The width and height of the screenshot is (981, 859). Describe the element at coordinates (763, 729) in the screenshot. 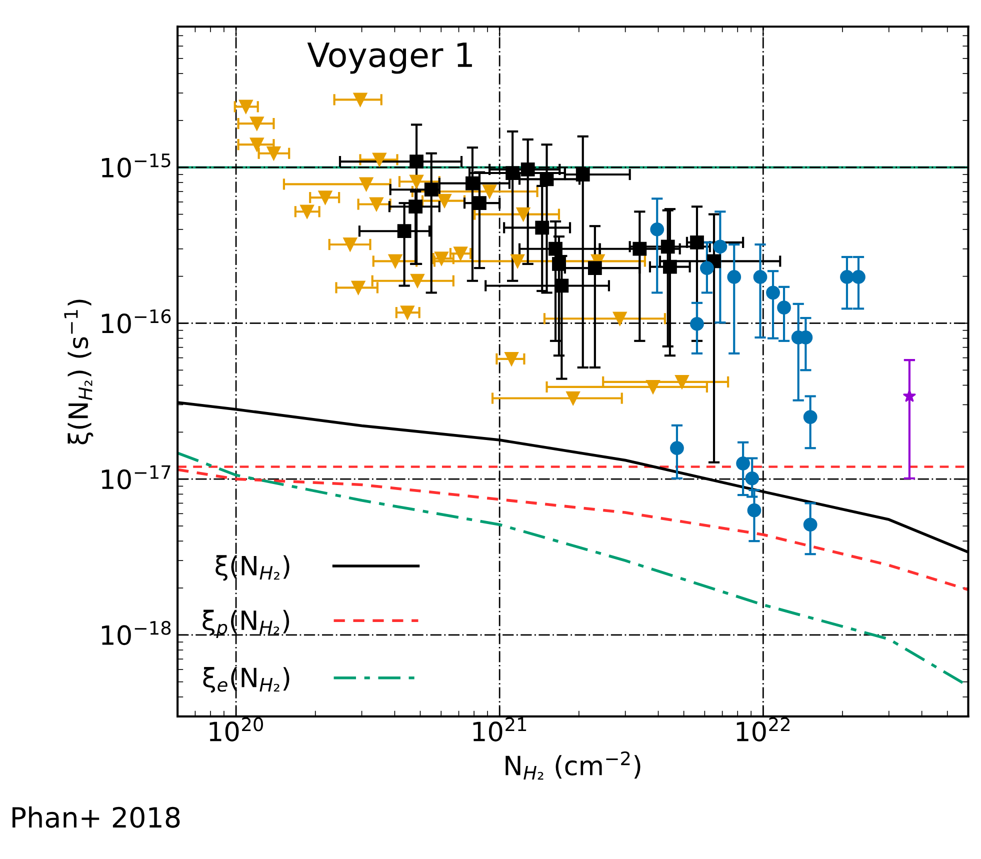

I see `x-tick-label: 10$^{22}$` at that location.